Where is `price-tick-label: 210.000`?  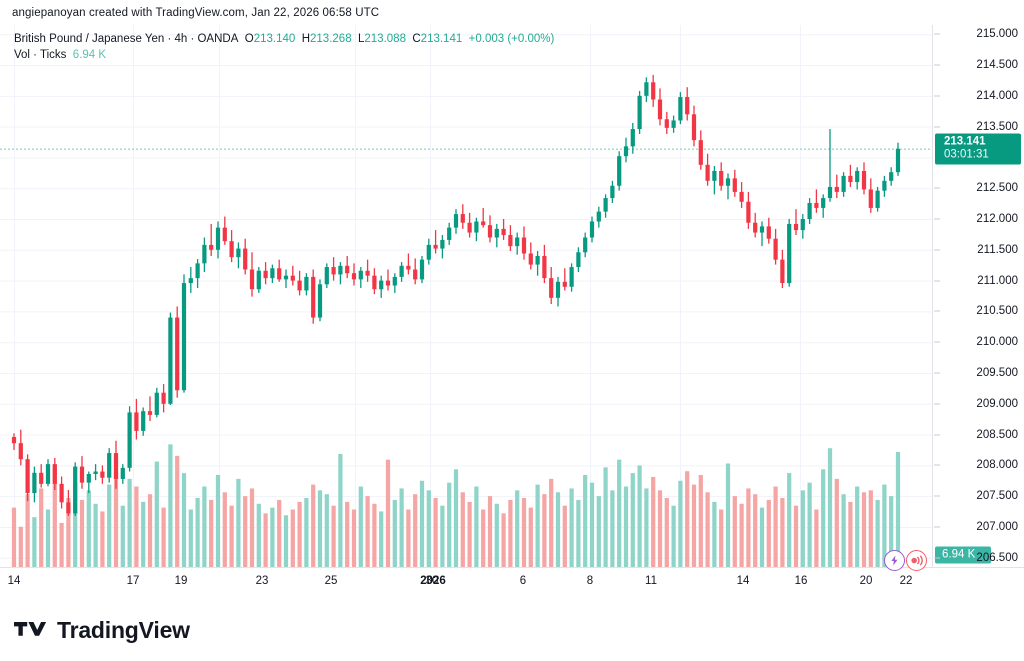 price-tick-label: 210.000 is located at coordinates (997, 342).